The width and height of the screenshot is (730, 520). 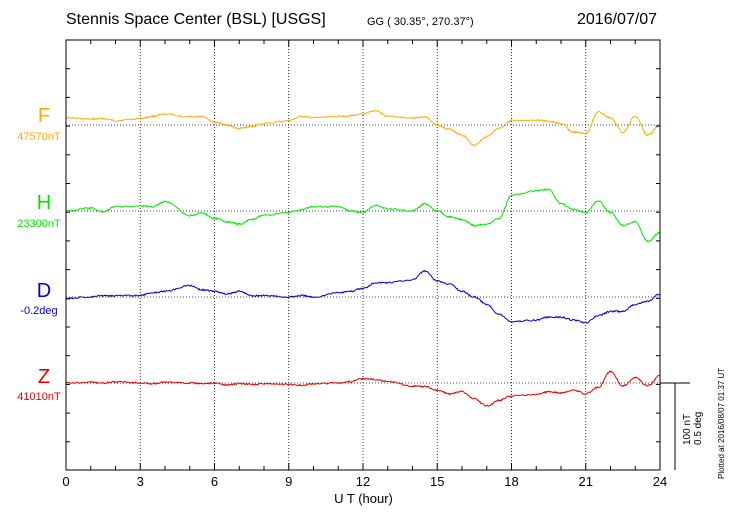 What do you see at coordinates (66, 481) in the screenshot?
I see `x-tick-label: 0` at bounding box center [66, 481].